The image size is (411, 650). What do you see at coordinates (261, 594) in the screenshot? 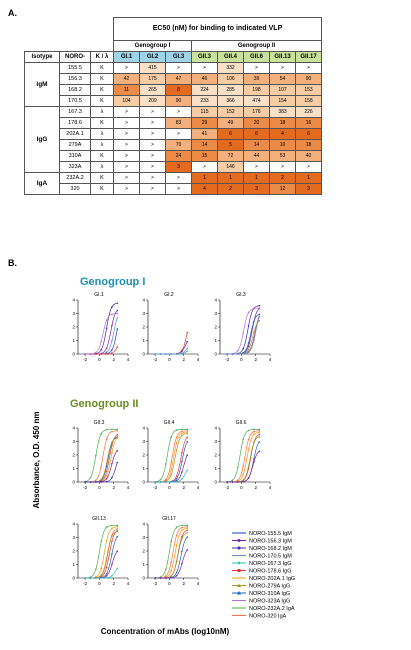
I see `legend-item: NORO-310A IgG` at bounding box center [261, 594].